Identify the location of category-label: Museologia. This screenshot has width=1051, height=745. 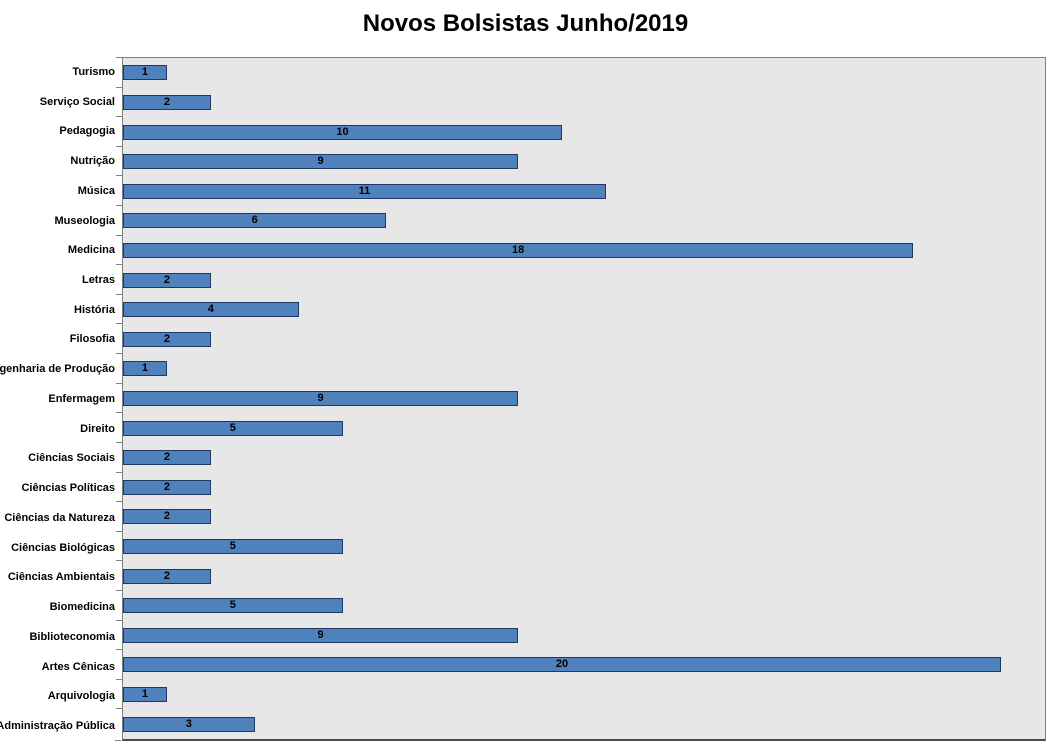
(84, 220).